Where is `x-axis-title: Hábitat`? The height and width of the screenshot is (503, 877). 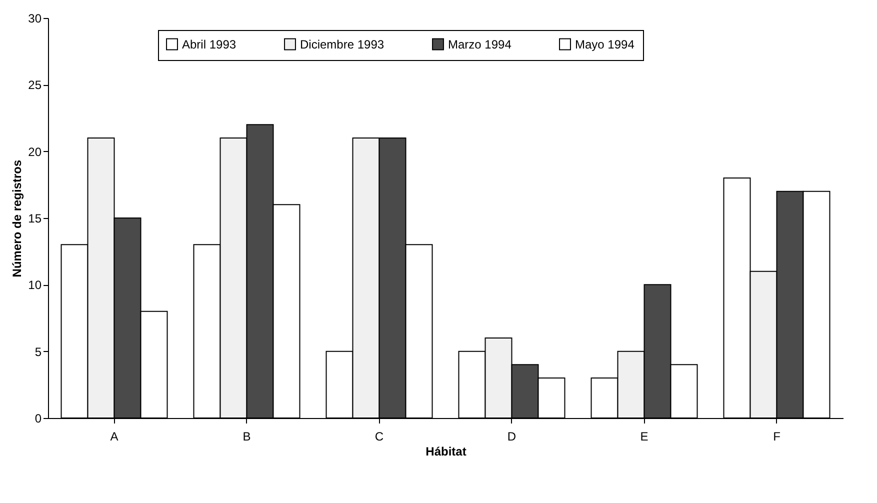 x-axis-title: Hábitat is located at coordinates (446, 451).